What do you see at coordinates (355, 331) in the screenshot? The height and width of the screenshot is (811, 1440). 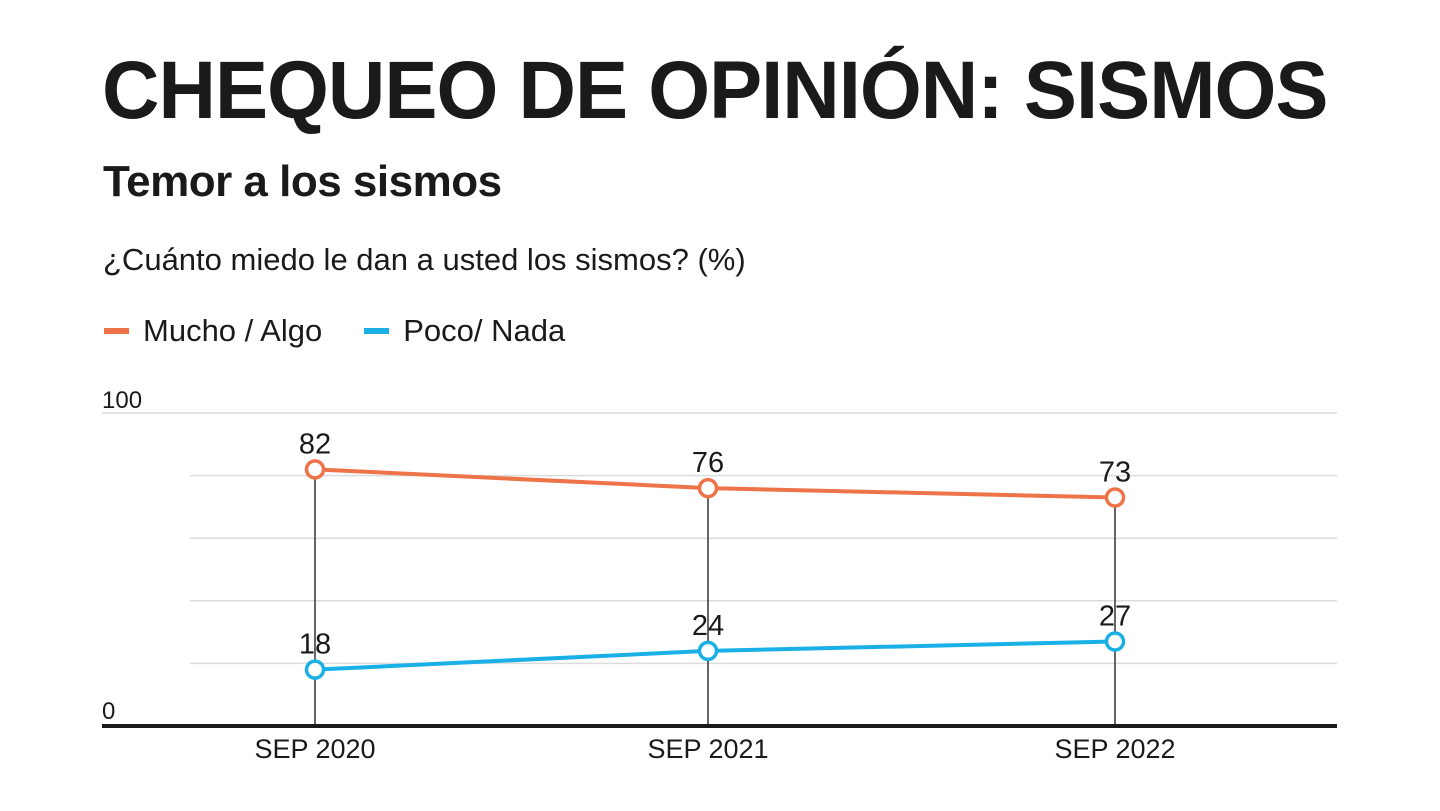 I see `legend: Mucho / Algo Poco/ Nada` at bounding box center [355, 331].